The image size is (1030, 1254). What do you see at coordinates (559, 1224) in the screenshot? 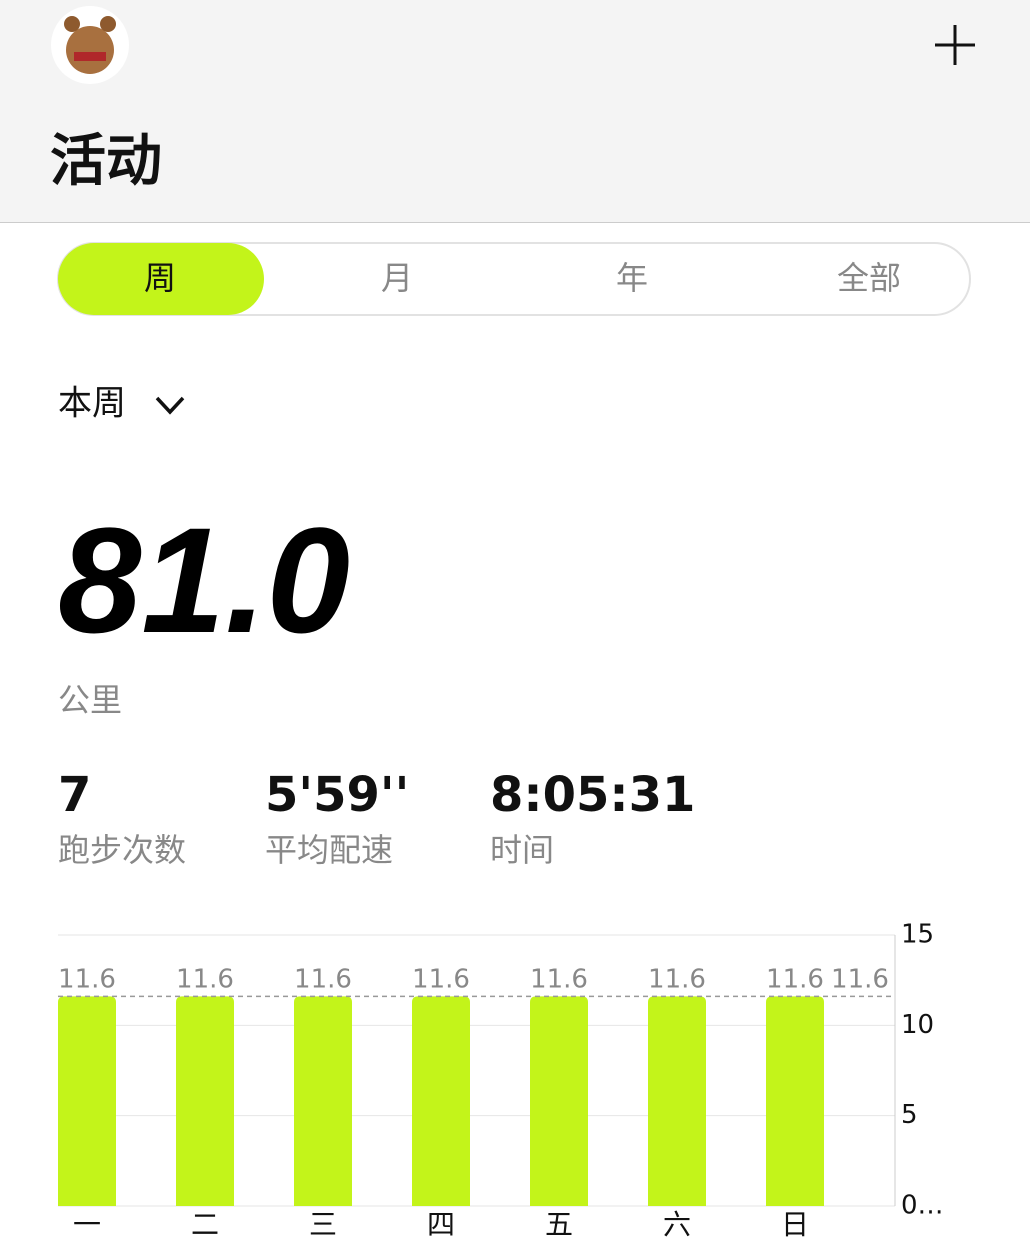
I see `x-tick-label: 五` at bounding box center [559, 1224].